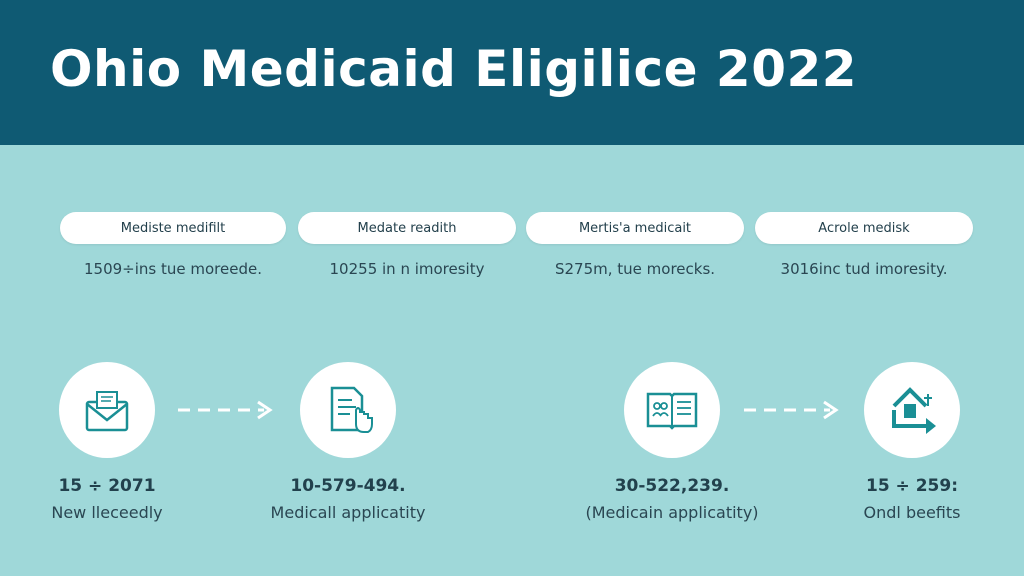 This screenshot has height=576, width=1024. Describe the element at coordinates (912, 512) in the screenshot. I see `step-label-4: Ondl beefits` at that location.